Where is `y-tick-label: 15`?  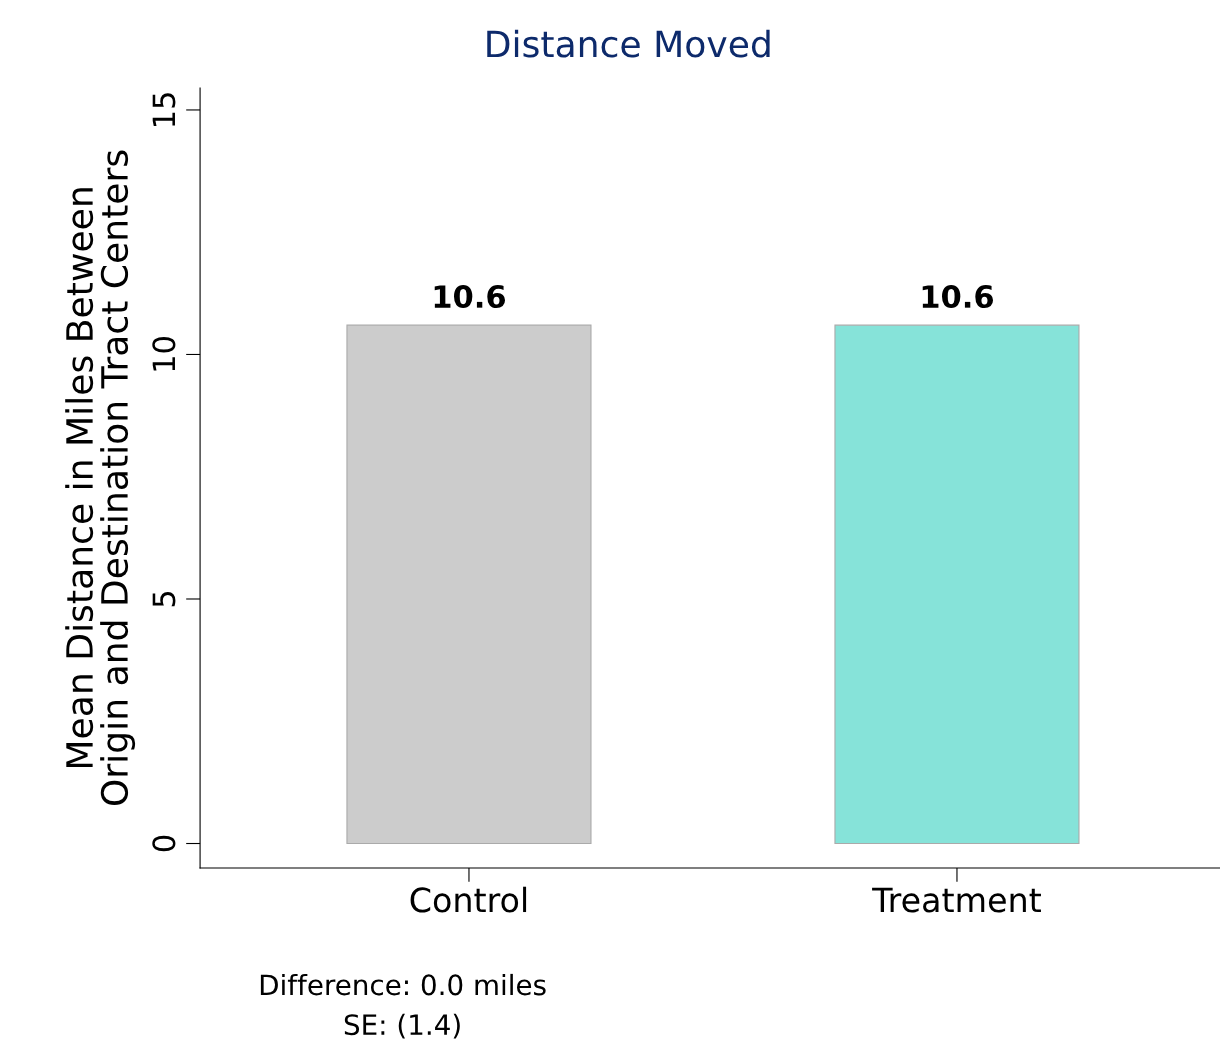 y-tick-label: 15 is located at coordinates (164, 110).